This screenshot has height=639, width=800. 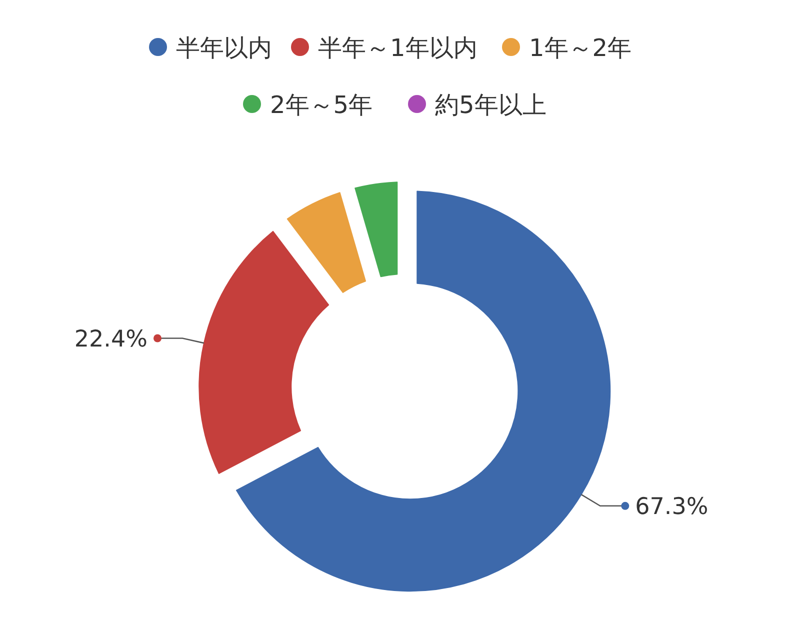 What do you see at coordinates (224, 48) in the screenshot?
I see `legend-label: 半年以内` at bounding box center [224, 48].